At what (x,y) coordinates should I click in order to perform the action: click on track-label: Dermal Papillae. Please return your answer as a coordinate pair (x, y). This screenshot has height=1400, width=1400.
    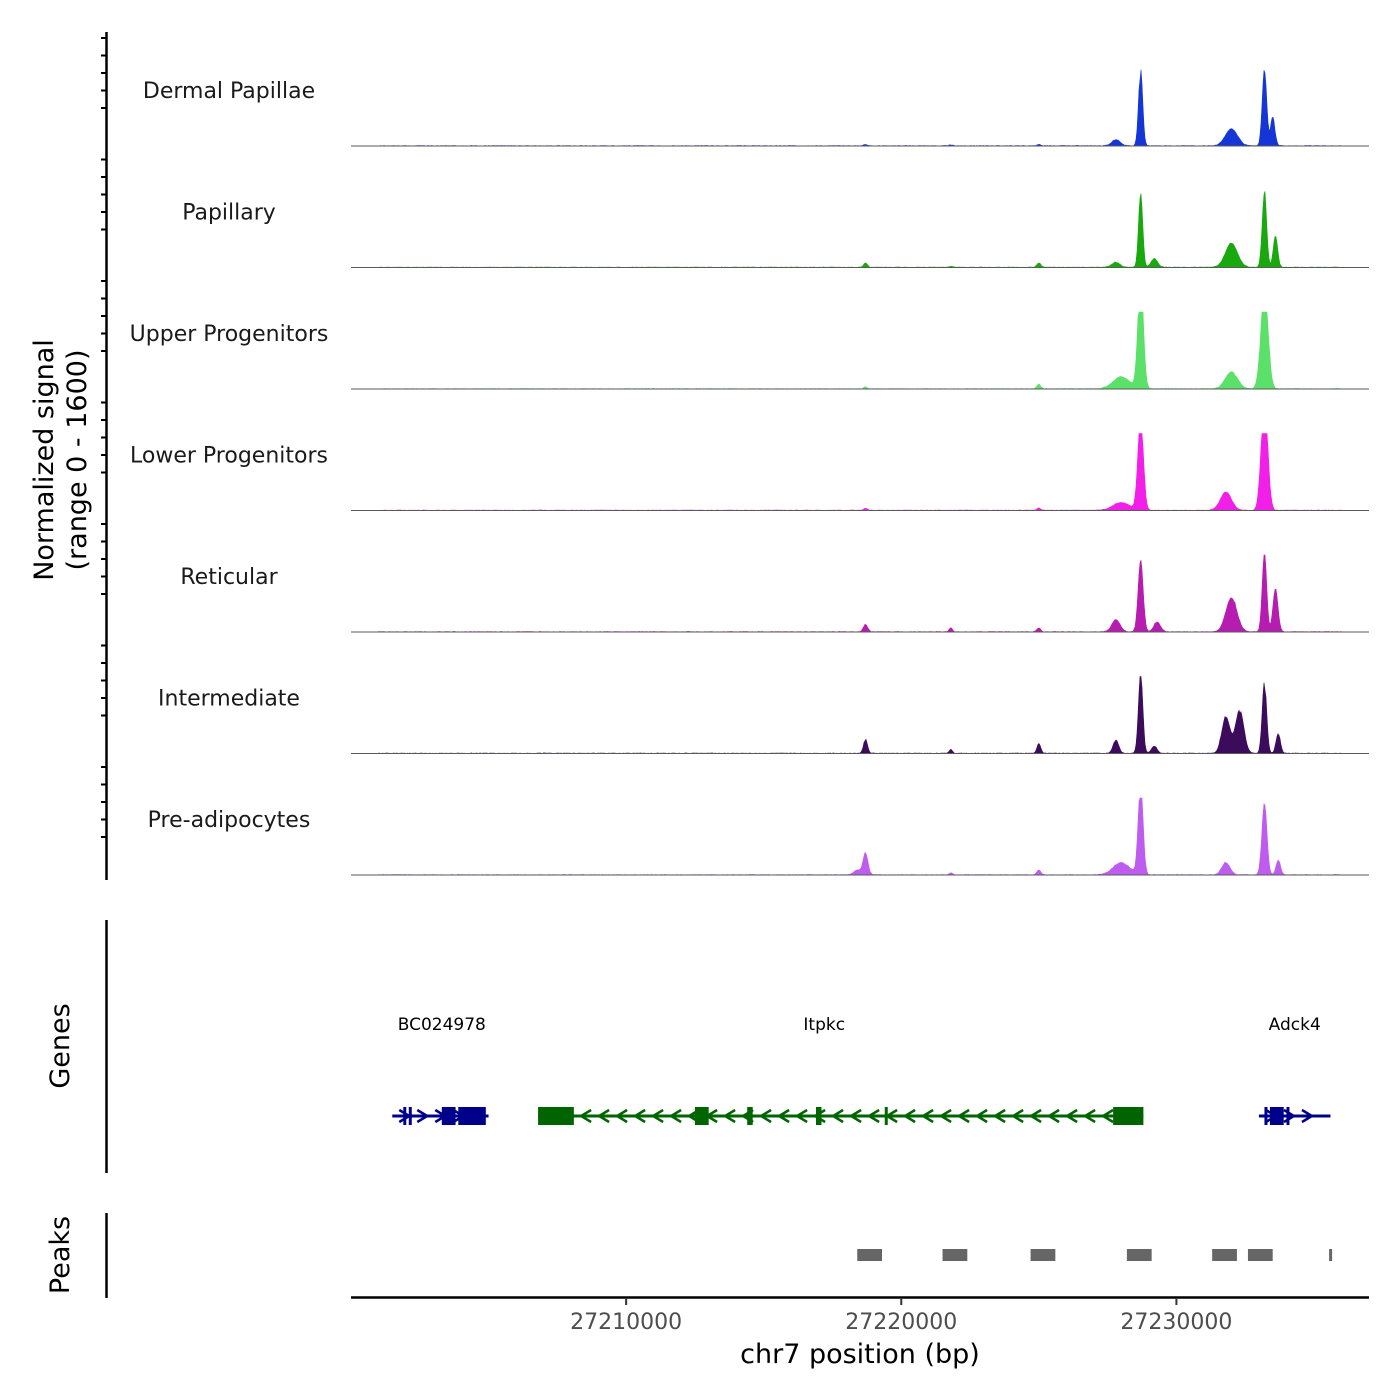
    Looking at the image, I should click on (229, 91).